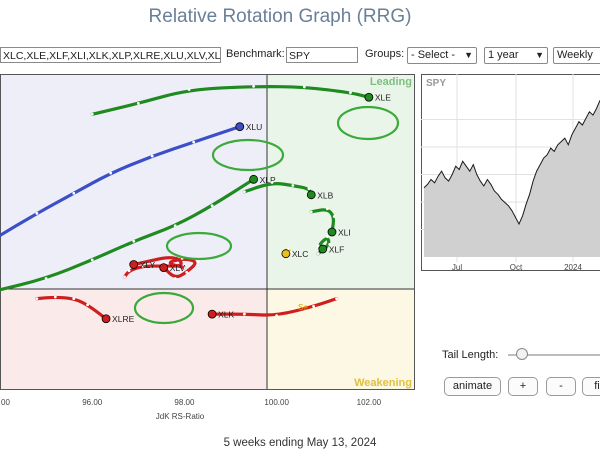  I want to click on symbols-input: XLC,XLE,XLF,XLI,XLK,XLP,XLRE,XLU,XLV,XL, so click(110, 55).